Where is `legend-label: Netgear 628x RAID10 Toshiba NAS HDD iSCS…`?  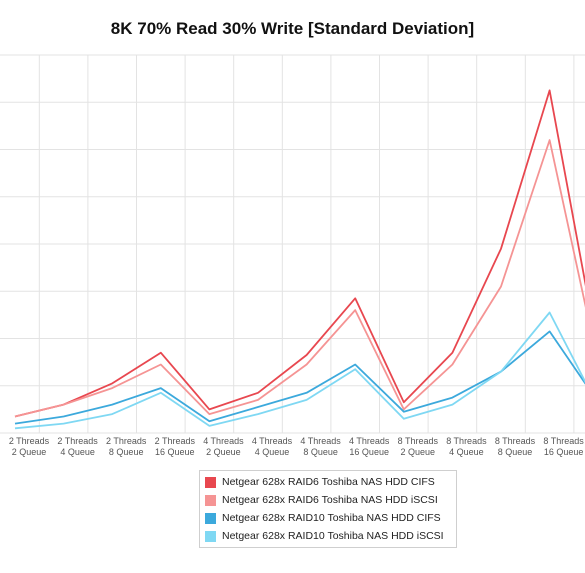
legend-label: Netgear 628x RAID10 Toshiba NAS HDD iSCS… is located at coordinates (333, 536).